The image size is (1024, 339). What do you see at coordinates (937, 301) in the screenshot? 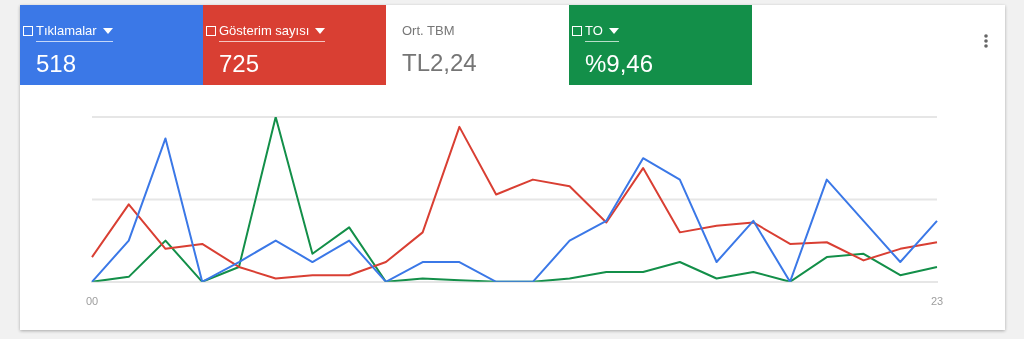
I see `x-tick-label: 23` at bounding box center [937, 301].